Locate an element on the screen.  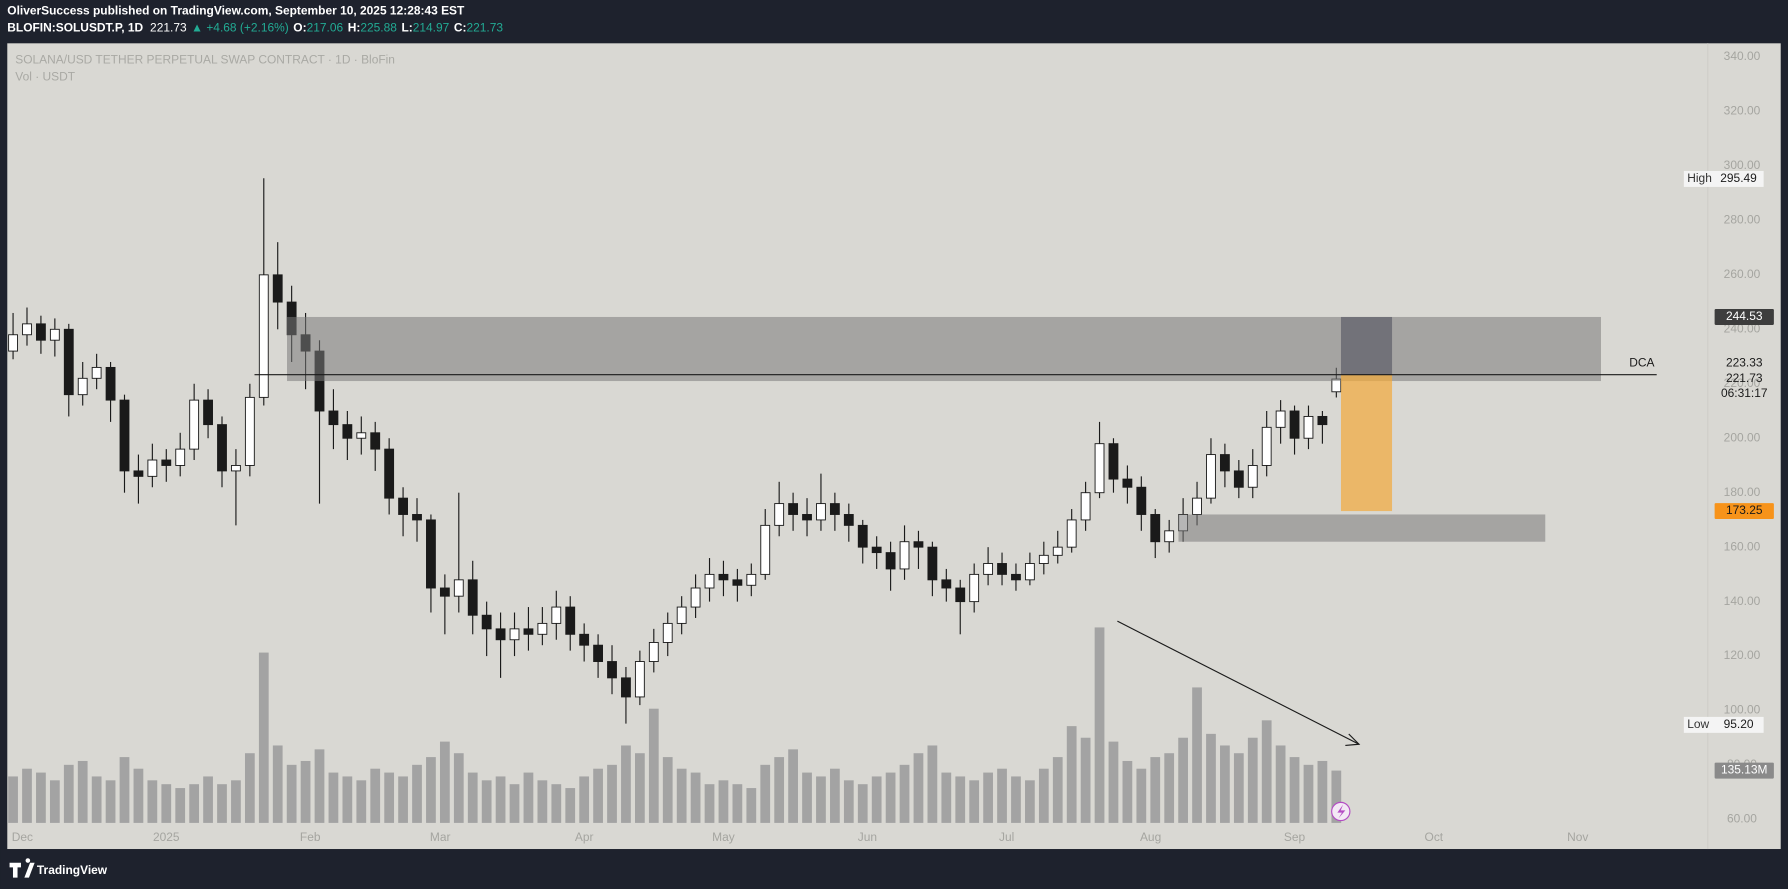
high-marker-value: 295.49 is located at coordinates (1738, 178).